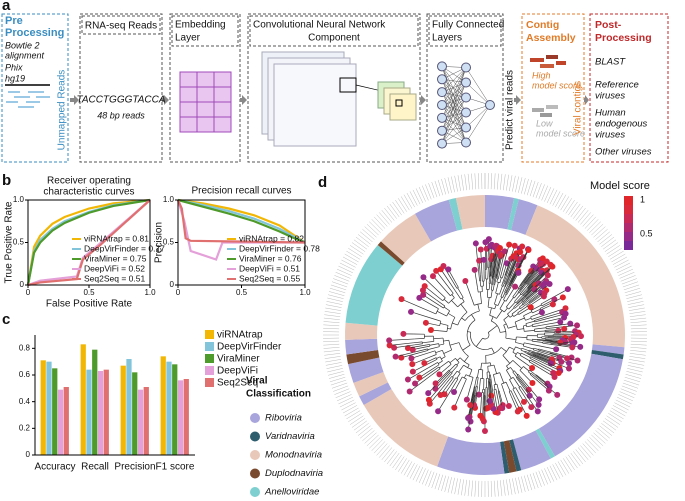 Image resolution: width=685 pixels, height=501 pixels. I want to click on box-text: Reference, so click(617, 85).